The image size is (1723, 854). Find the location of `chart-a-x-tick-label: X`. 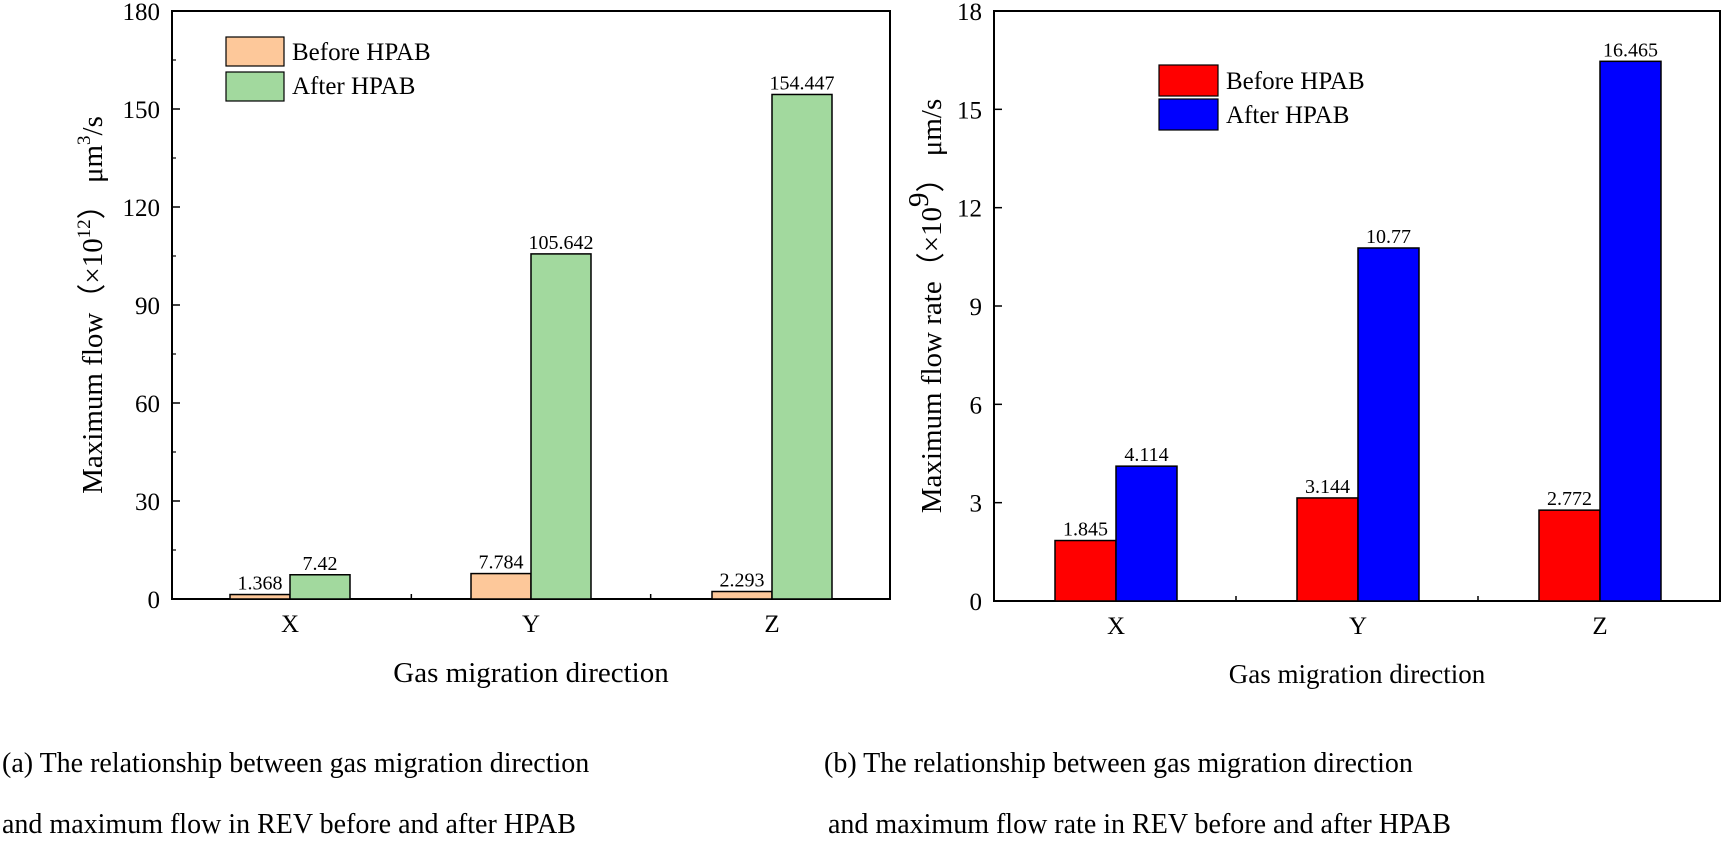

chart-a-x-tick-label: X is located at coordinates (290, 624).